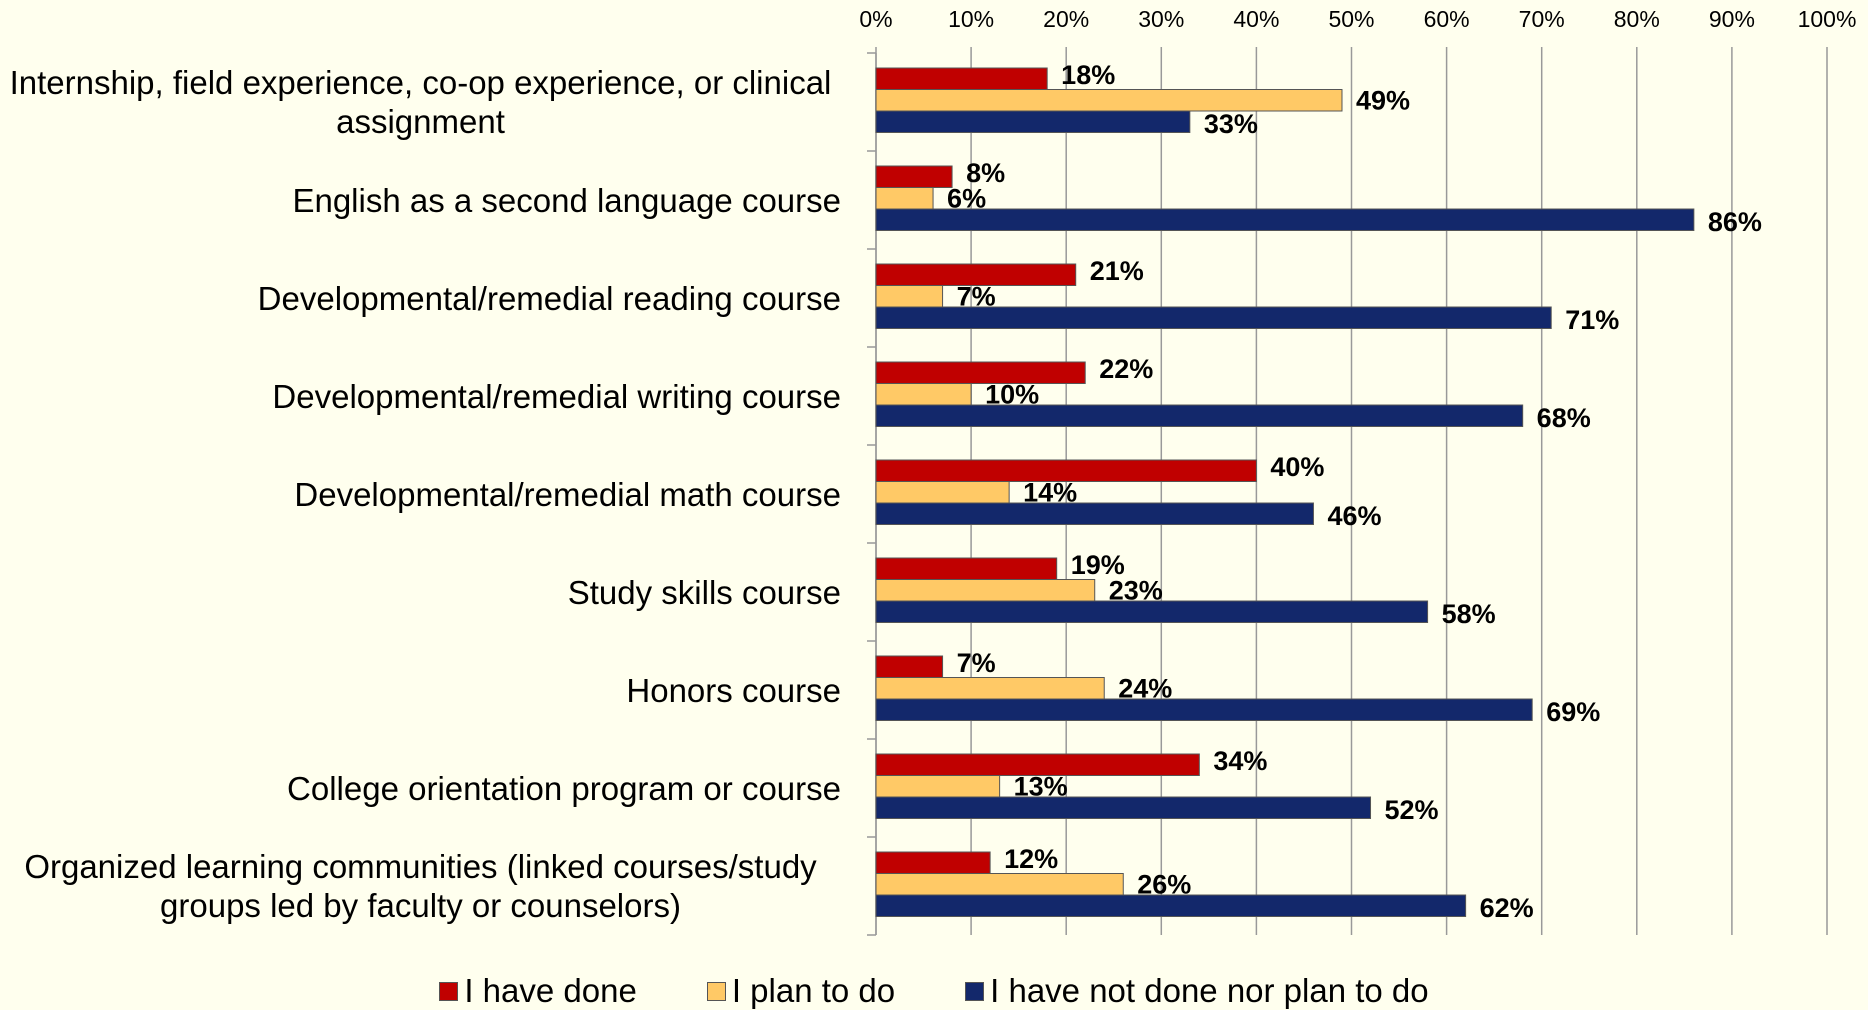  I want to click on category-label: Honors course, so click(420, 690).